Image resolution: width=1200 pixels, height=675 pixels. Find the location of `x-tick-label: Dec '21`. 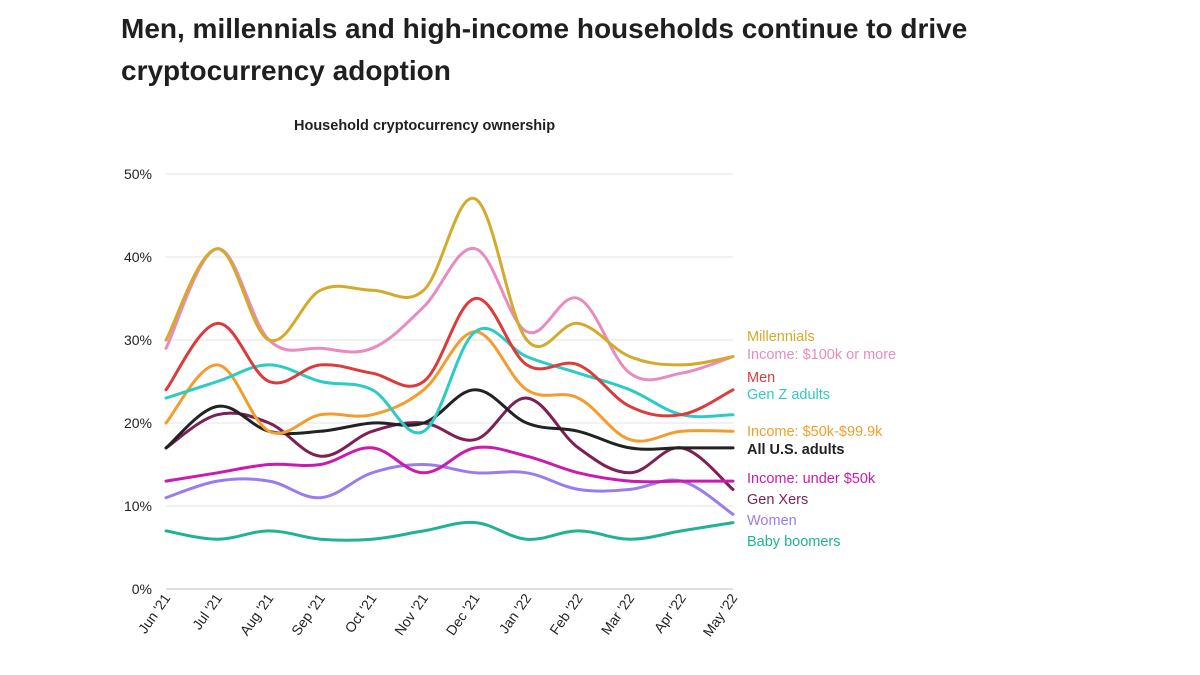

x-tick-label: Dec '21 is located at coordinates (463, 614).